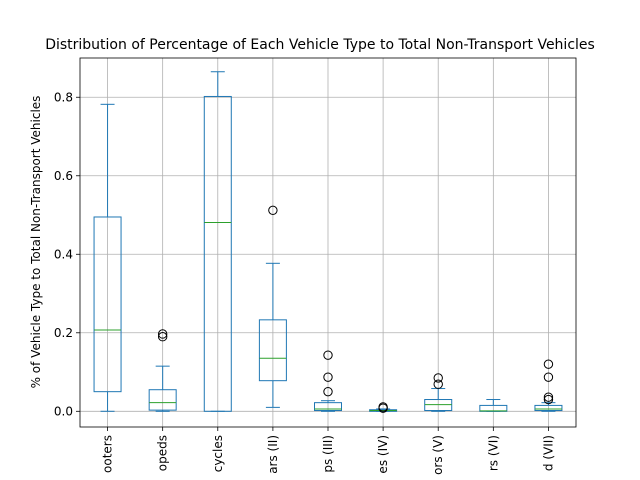 This screenshot has width=640, height=480. Describe the element at coordinates (438, 455) in the screenshot. I see `x-tick-label-6: ors (V)` at that location.